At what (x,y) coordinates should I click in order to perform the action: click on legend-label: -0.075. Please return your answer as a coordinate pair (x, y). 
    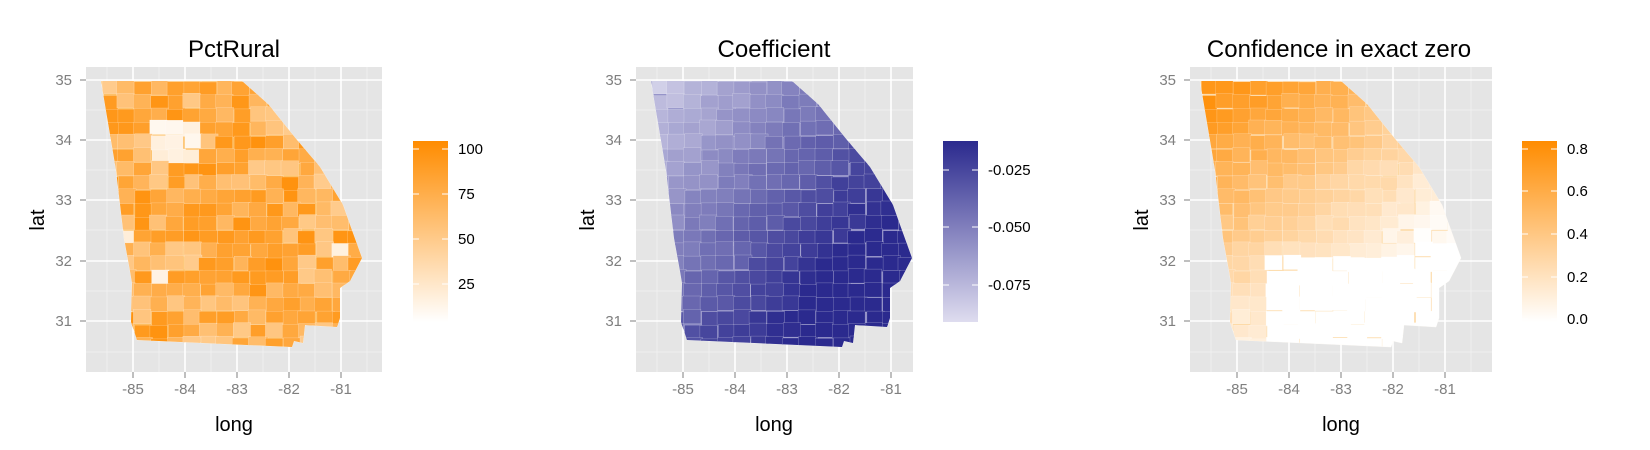
    Looking at the image, I should click on (1009, 285).